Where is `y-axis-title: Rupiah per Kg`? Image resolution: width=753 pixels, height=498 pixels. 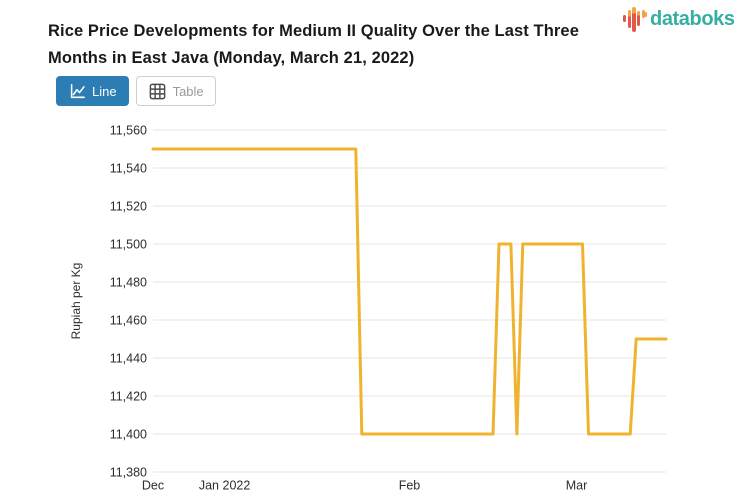
y-axis-title: Rupiah per Kg is located at coordinates (76, 301).